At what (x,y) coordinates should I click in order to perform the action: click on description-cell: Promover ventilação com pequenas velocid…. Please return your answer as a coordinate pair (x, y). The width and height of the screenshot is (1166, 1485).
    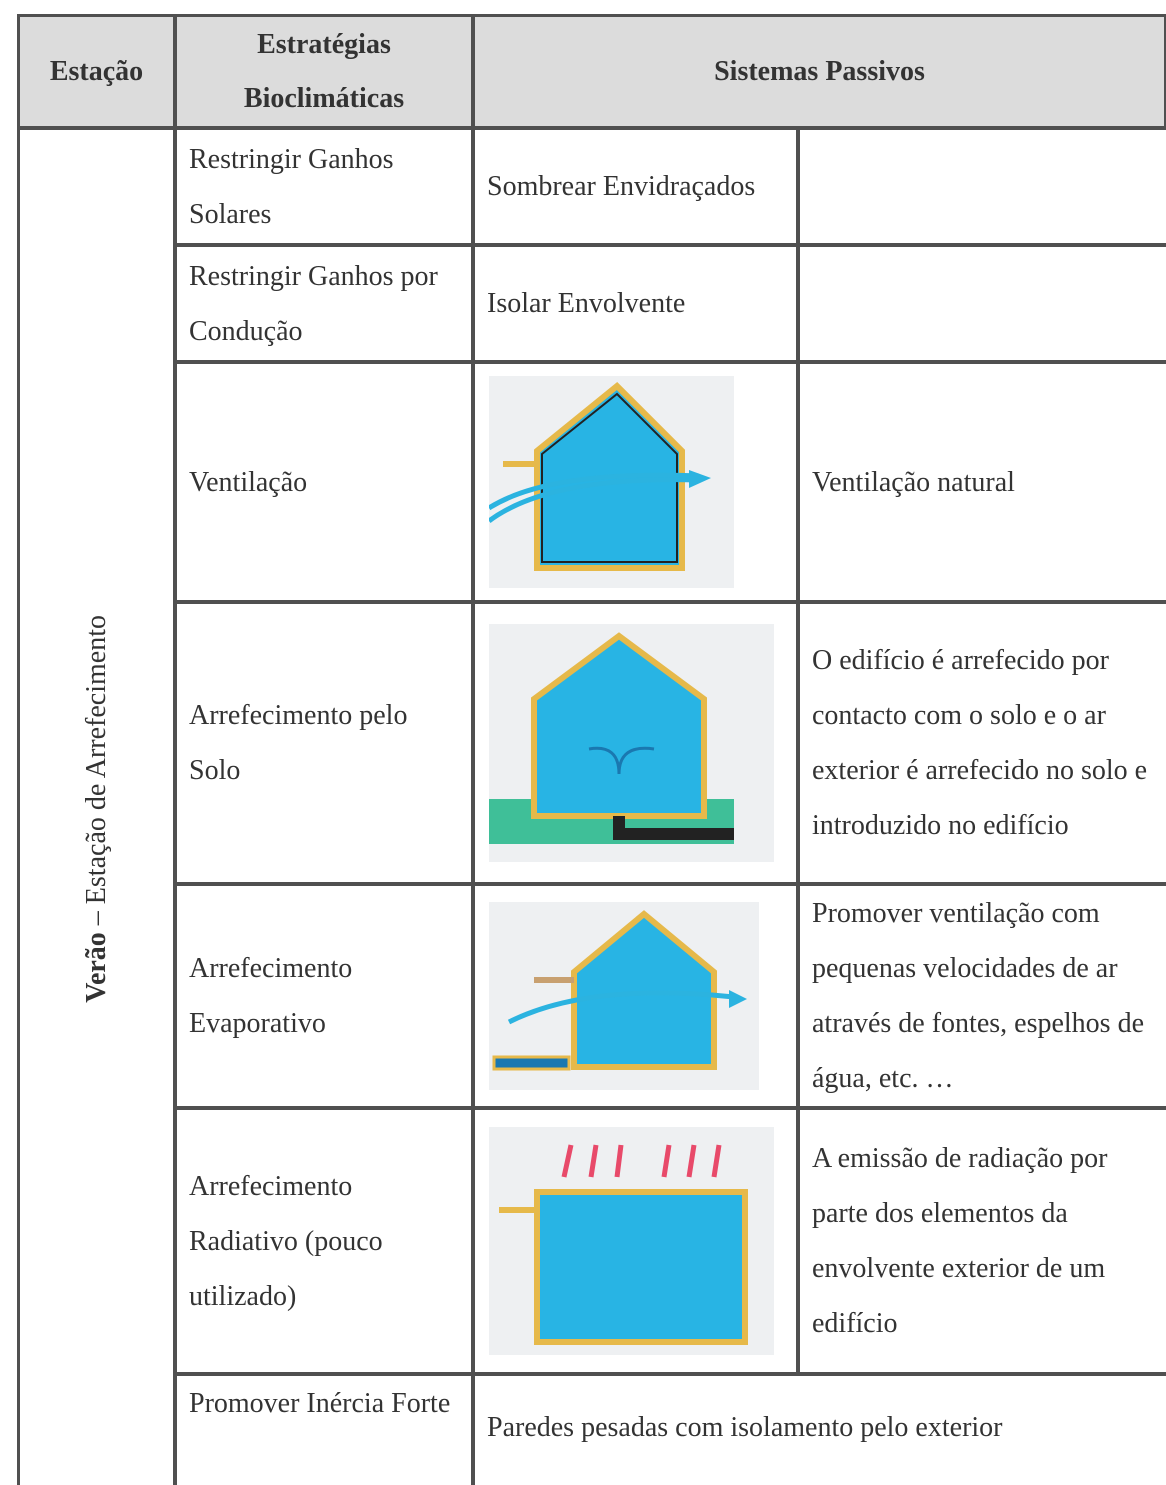
    Looking at the image, I should click on (981, 996).